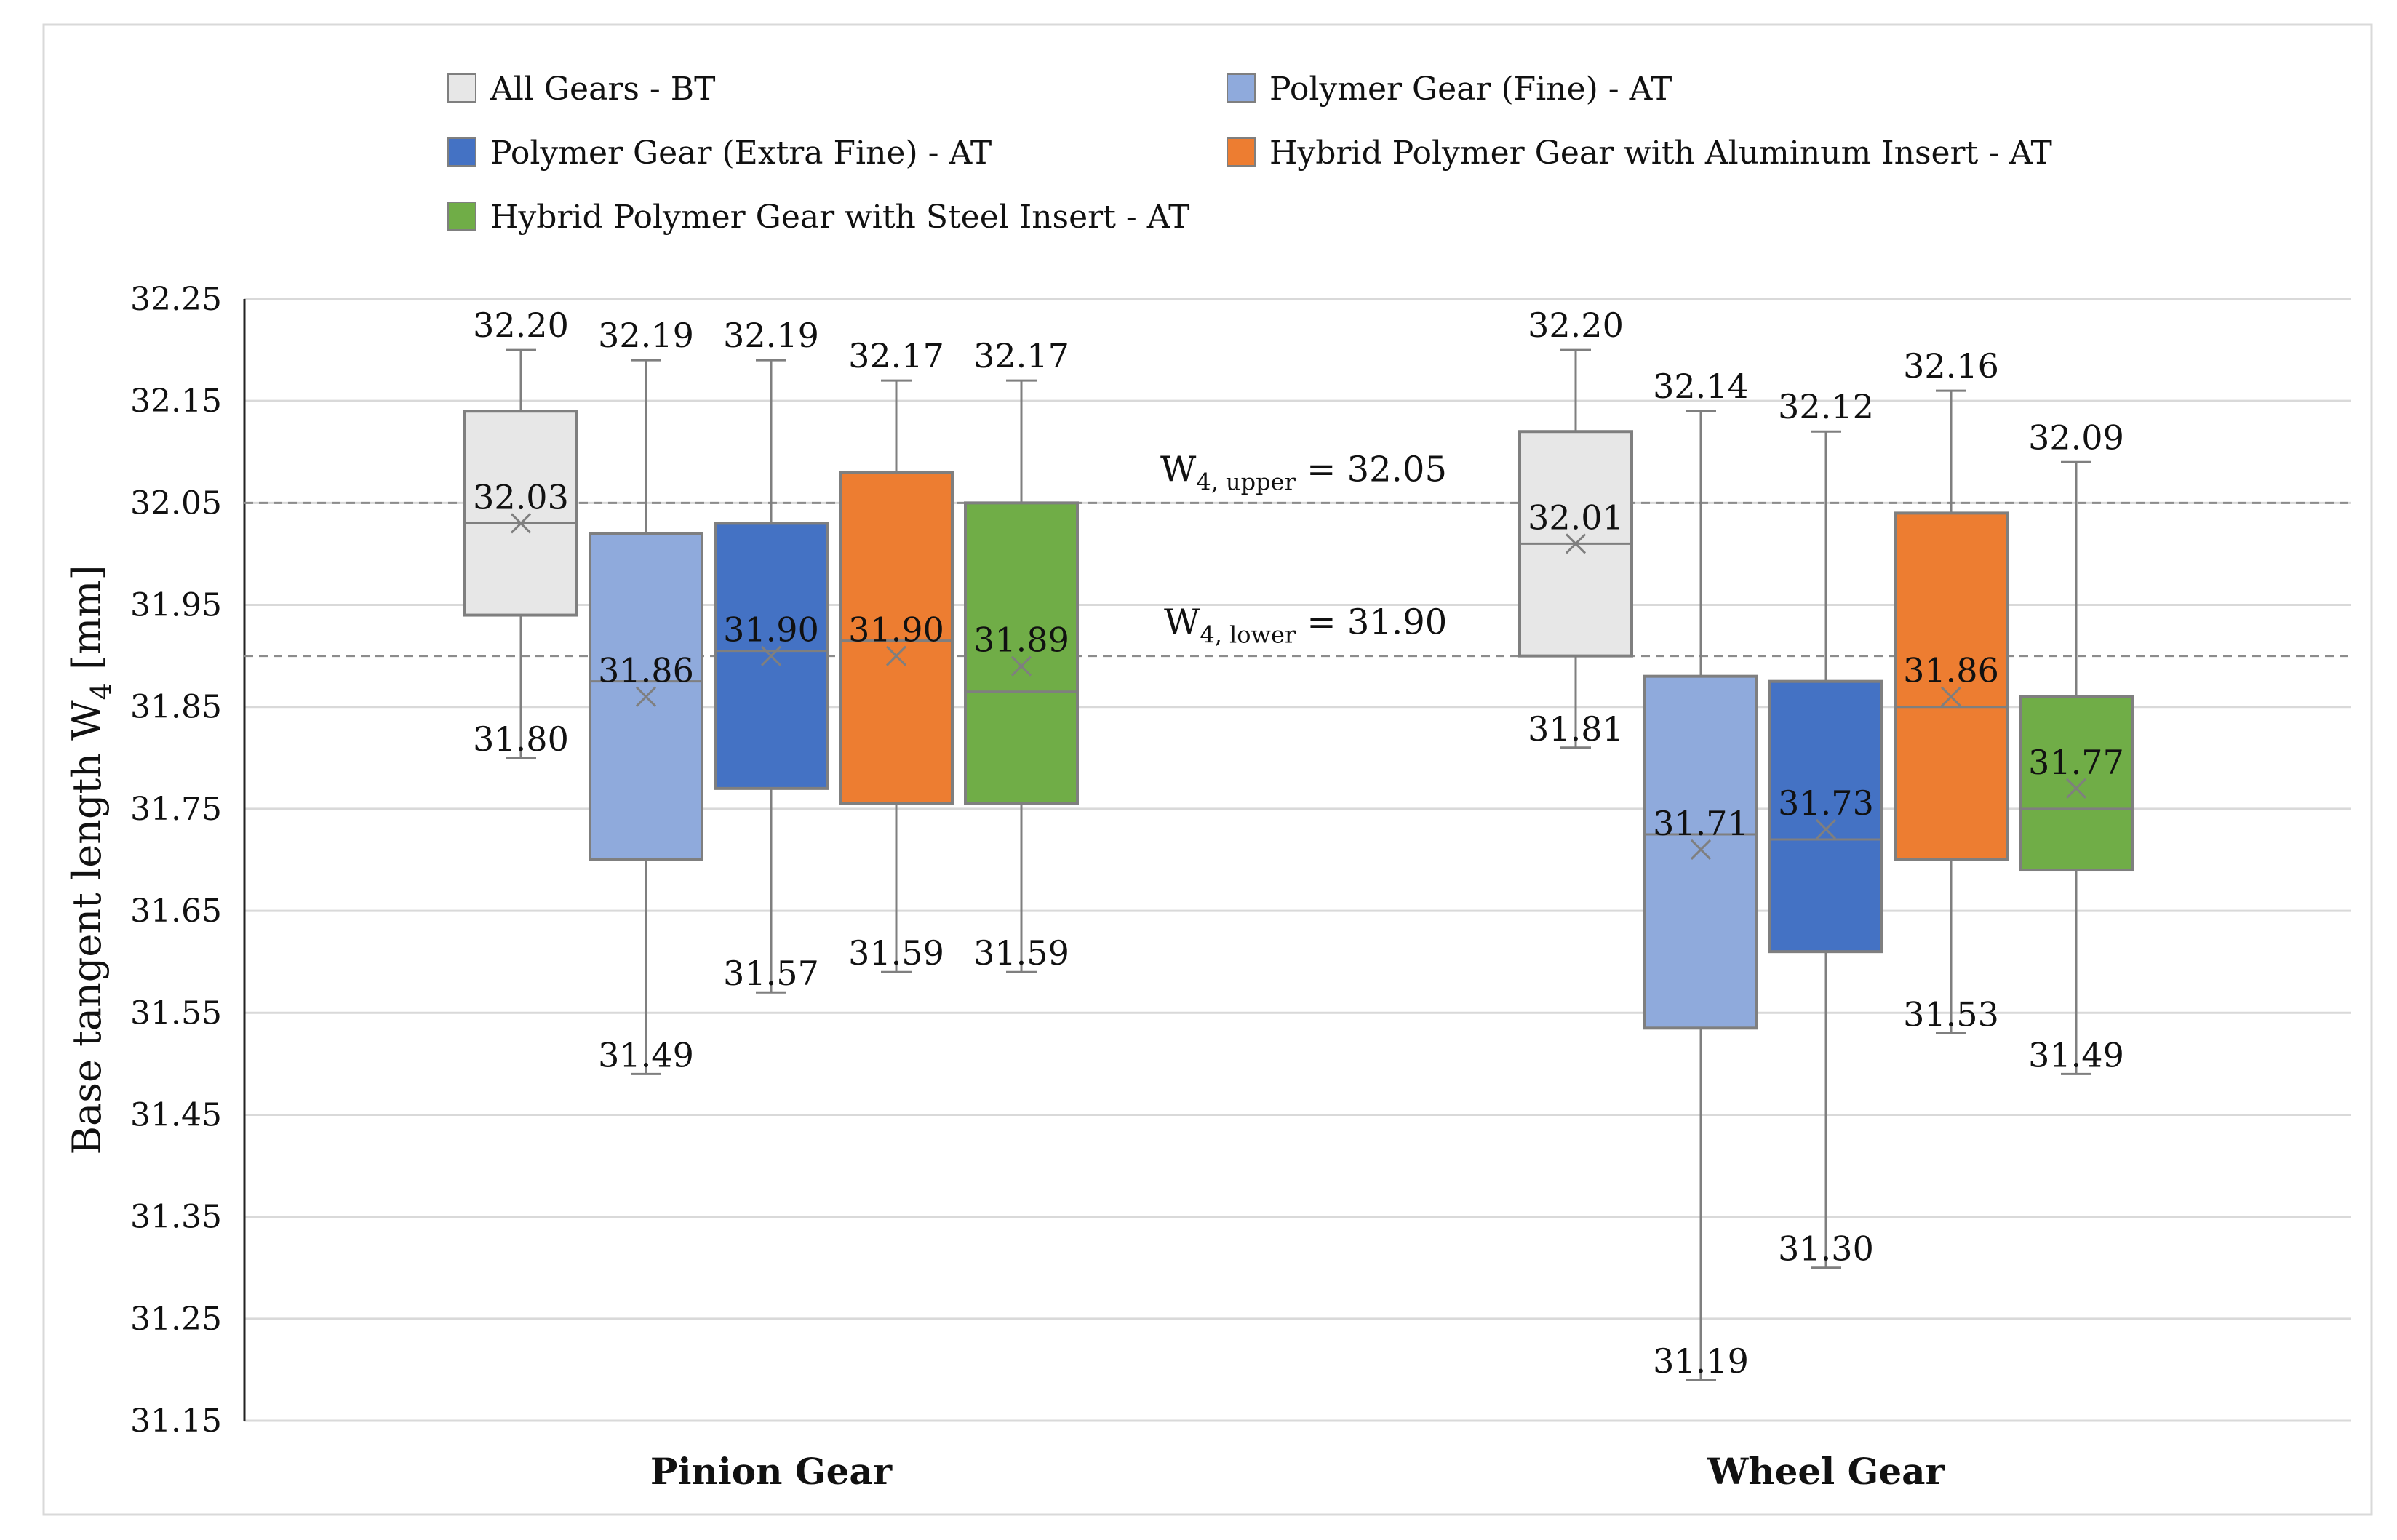  I want to click on category-labels: Pinion Gear Wheel Gear, so click(1297, 1472).